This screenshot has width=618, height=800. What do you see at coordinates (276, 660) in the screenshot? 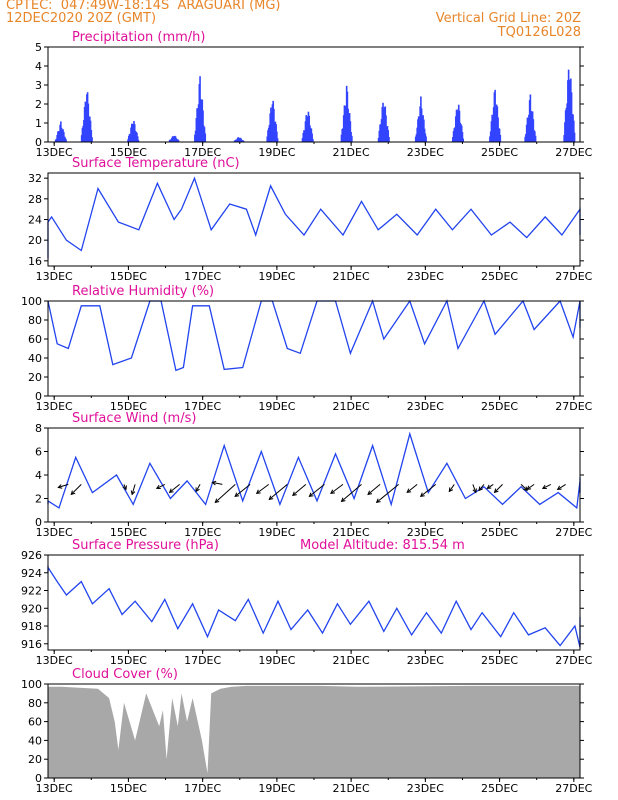
I see `pressure-xtick-label: 19DEC` at bounding box center [276, 660].